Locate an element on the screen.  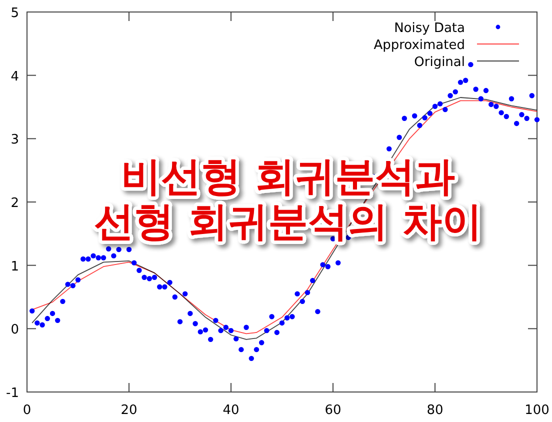
legend-label: Original is located at coordinates (439, 62).